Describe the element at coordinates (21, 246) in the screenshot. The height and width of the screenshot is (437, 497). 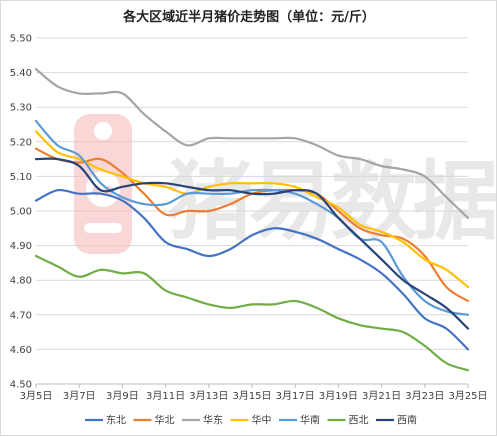
I see `y-tick-label: 4.90` at that location.